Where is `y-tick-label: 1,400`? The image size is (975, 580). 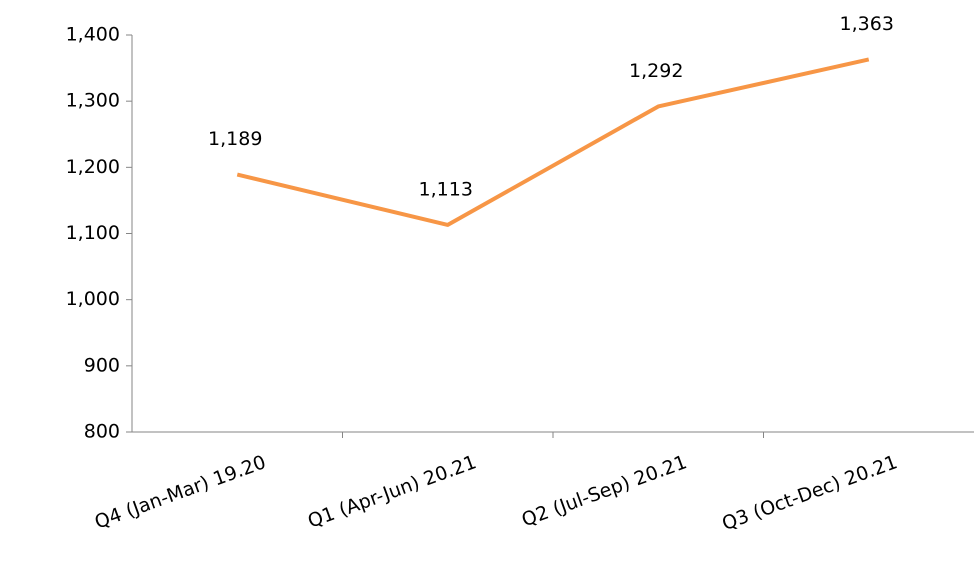 y-tick-label: 1,400 is located at coordinates (93, 35).